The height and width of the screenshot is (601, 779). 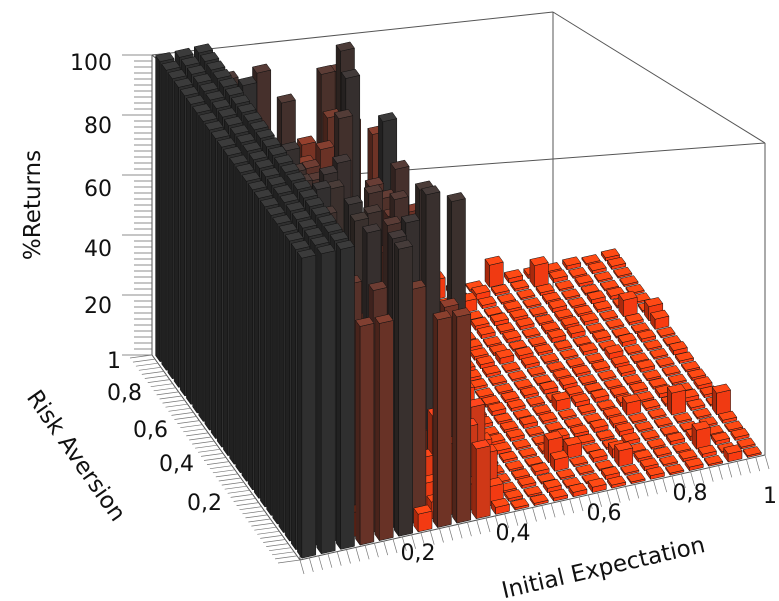 What do you see at coordinates (137, 205) in the screenshot?
I see `z-minor-ticks` at bounding box center [137, 205].